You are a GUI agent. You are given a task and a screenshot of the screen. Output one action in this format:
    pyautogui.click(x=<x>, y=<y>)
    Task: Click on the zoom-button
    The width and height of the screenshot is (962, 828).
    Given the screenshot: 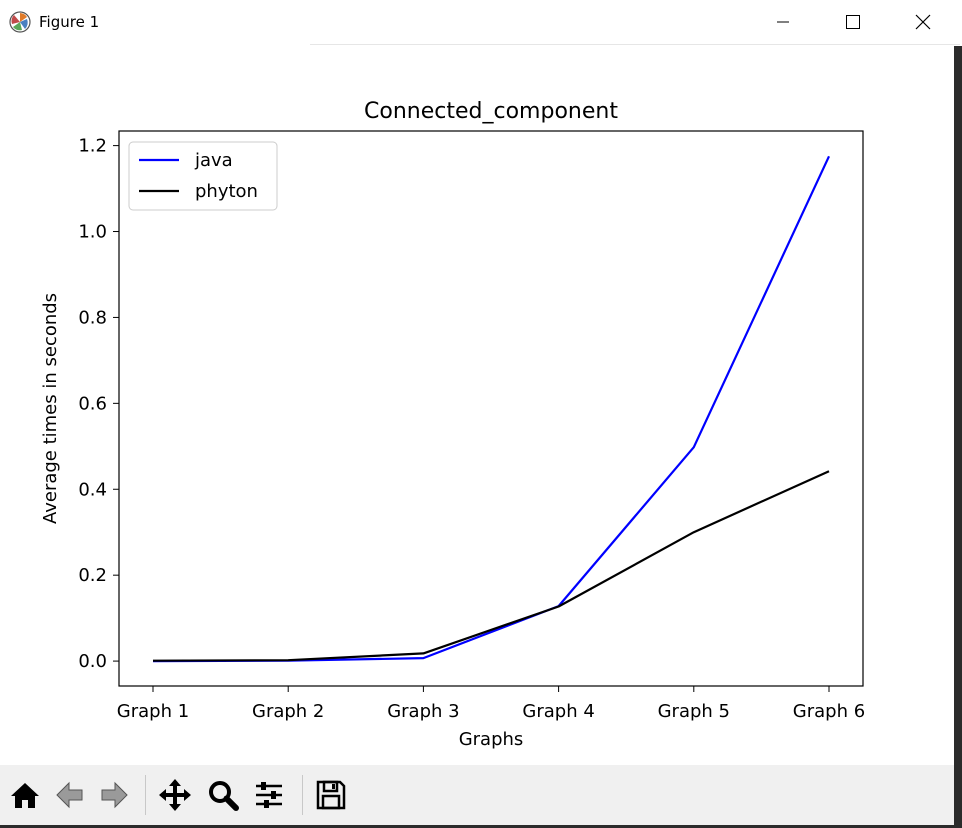 What is the action you would take?
    pyautogui.click(x=223, y=795)
    